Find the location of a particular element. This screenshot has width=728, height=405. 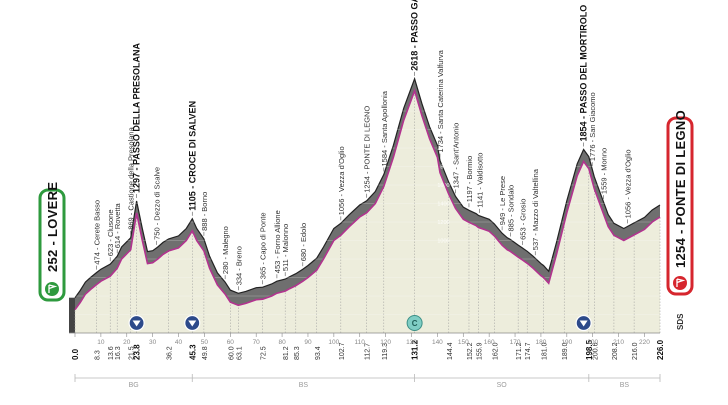

place-label: 1141 - Valdisotto is located at coordinates (480, 180).